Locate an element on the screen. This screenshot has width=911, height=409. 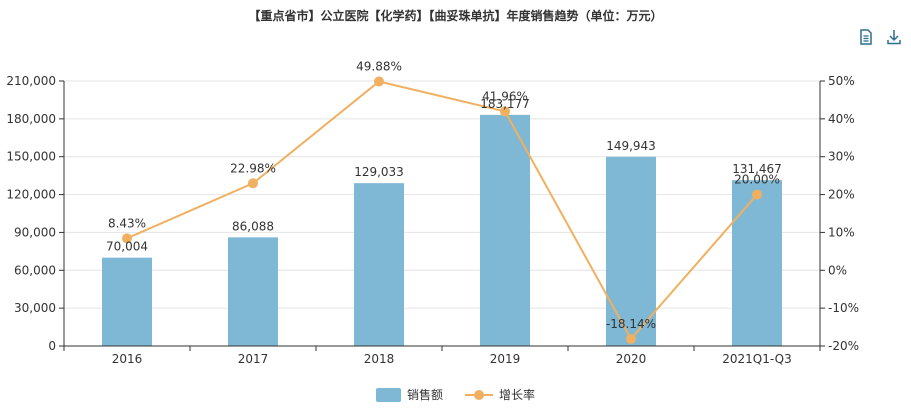
bar-value-label: 131,467 is located at coordinates (757, 169).